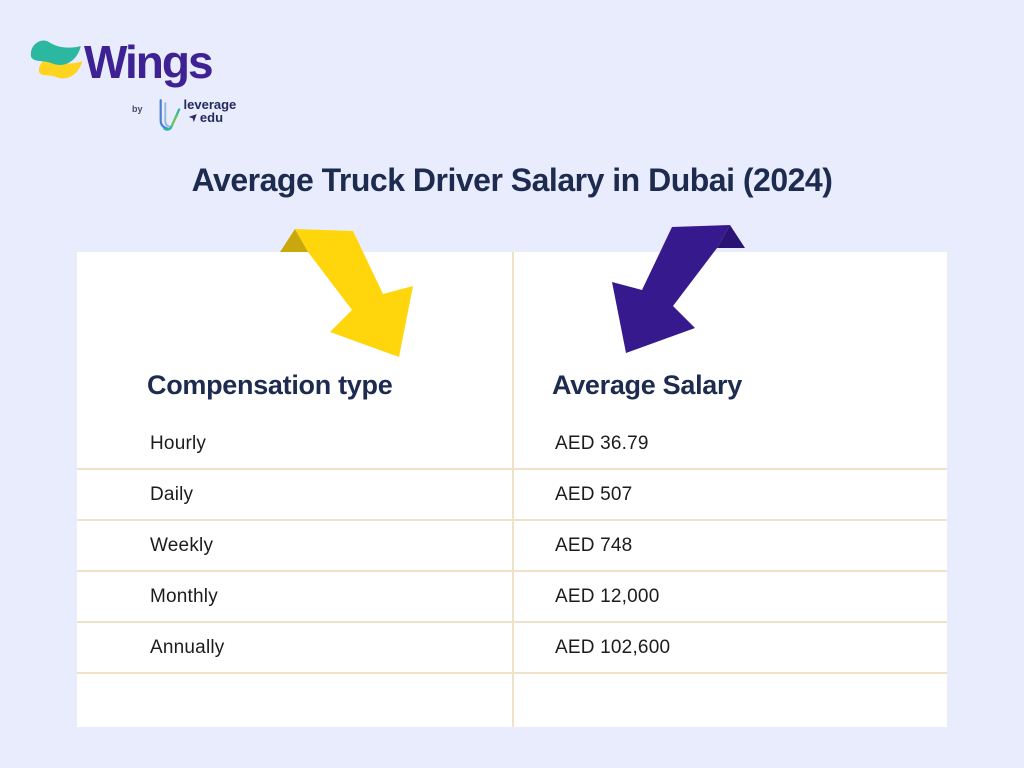  I want to click on table-row: Daily AED 507, so click(512, 495).